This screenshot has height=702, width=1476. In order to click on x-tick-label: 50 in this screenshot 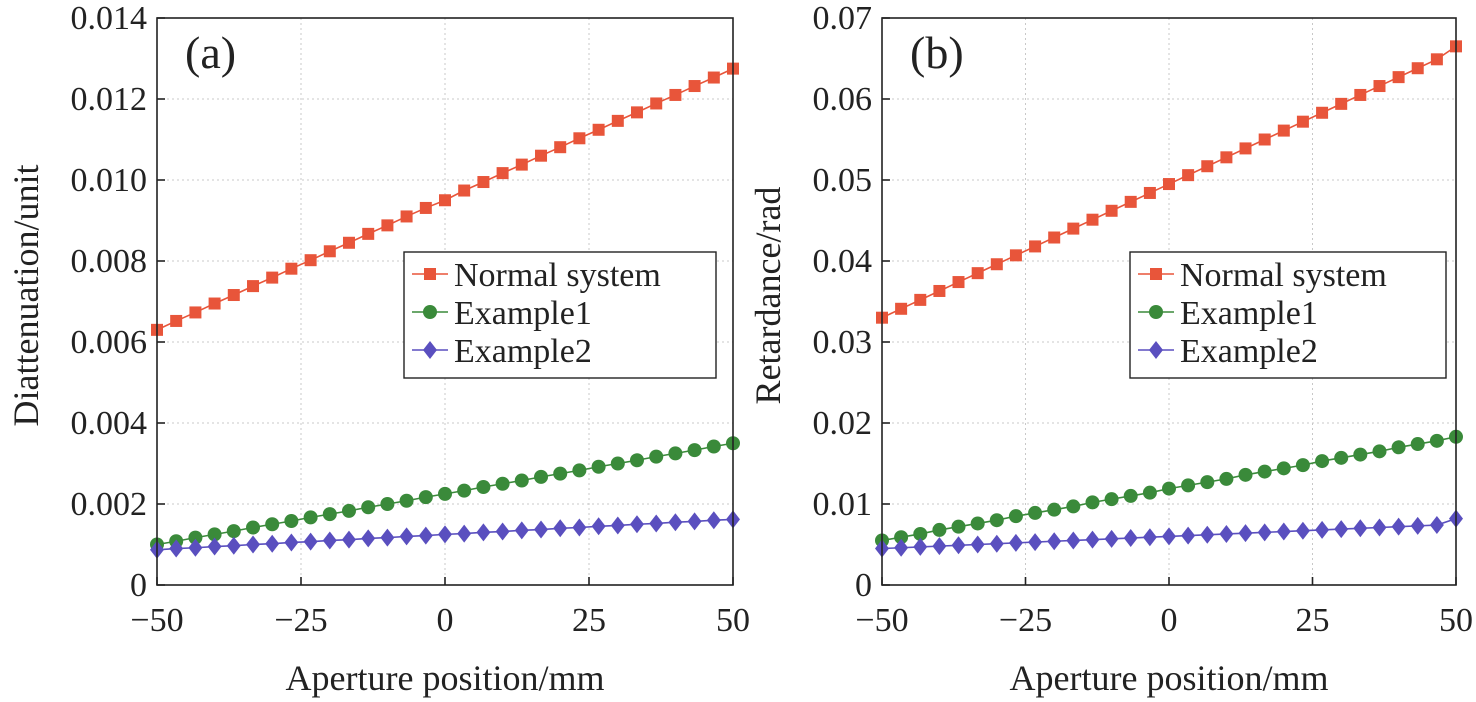, I will do `click(733, 620)`.